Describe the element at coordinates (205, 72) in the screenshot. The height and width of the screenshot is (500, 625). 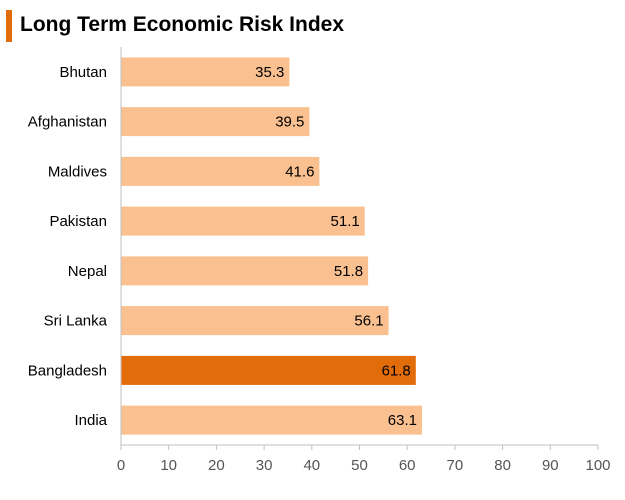
I see `bar-bhutan` at that location.